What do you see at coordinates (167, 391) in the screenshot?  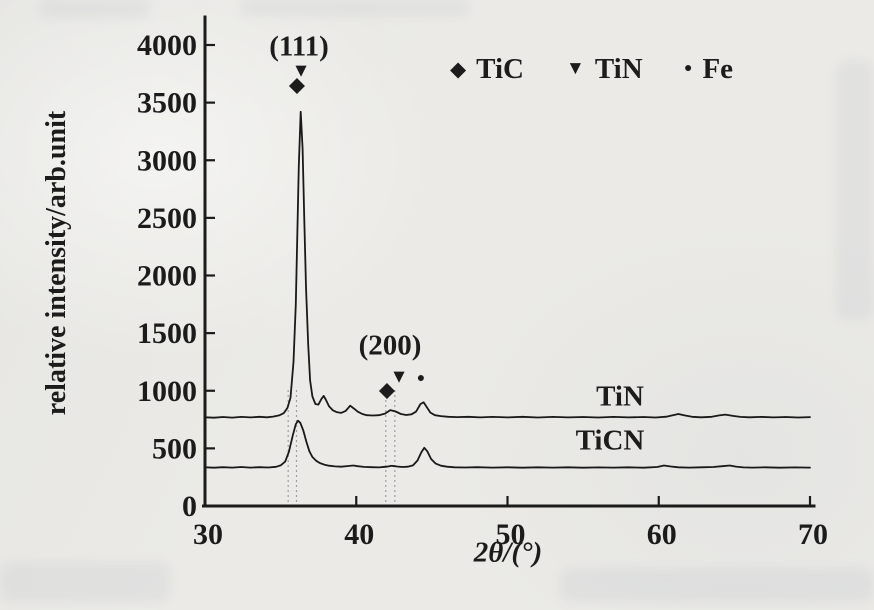 I see `y-tick-label: 1000` at bounding box center [167, 391].